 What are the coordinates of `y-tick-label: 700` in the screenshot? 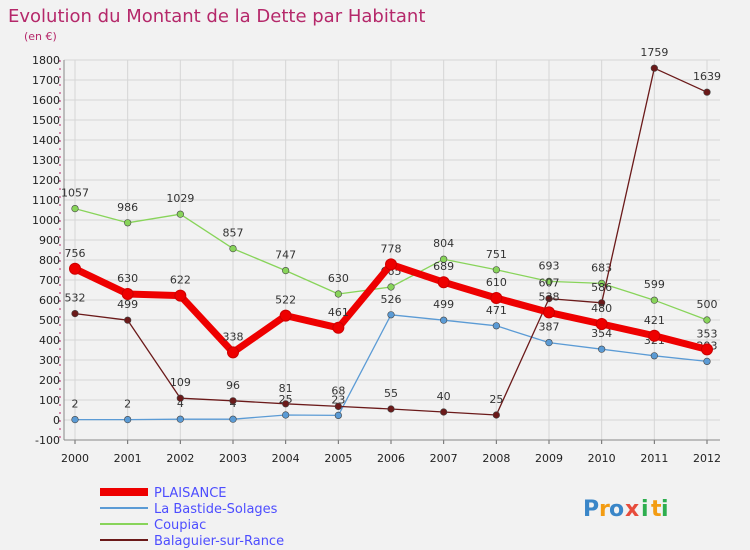 It's located at (49, 280).